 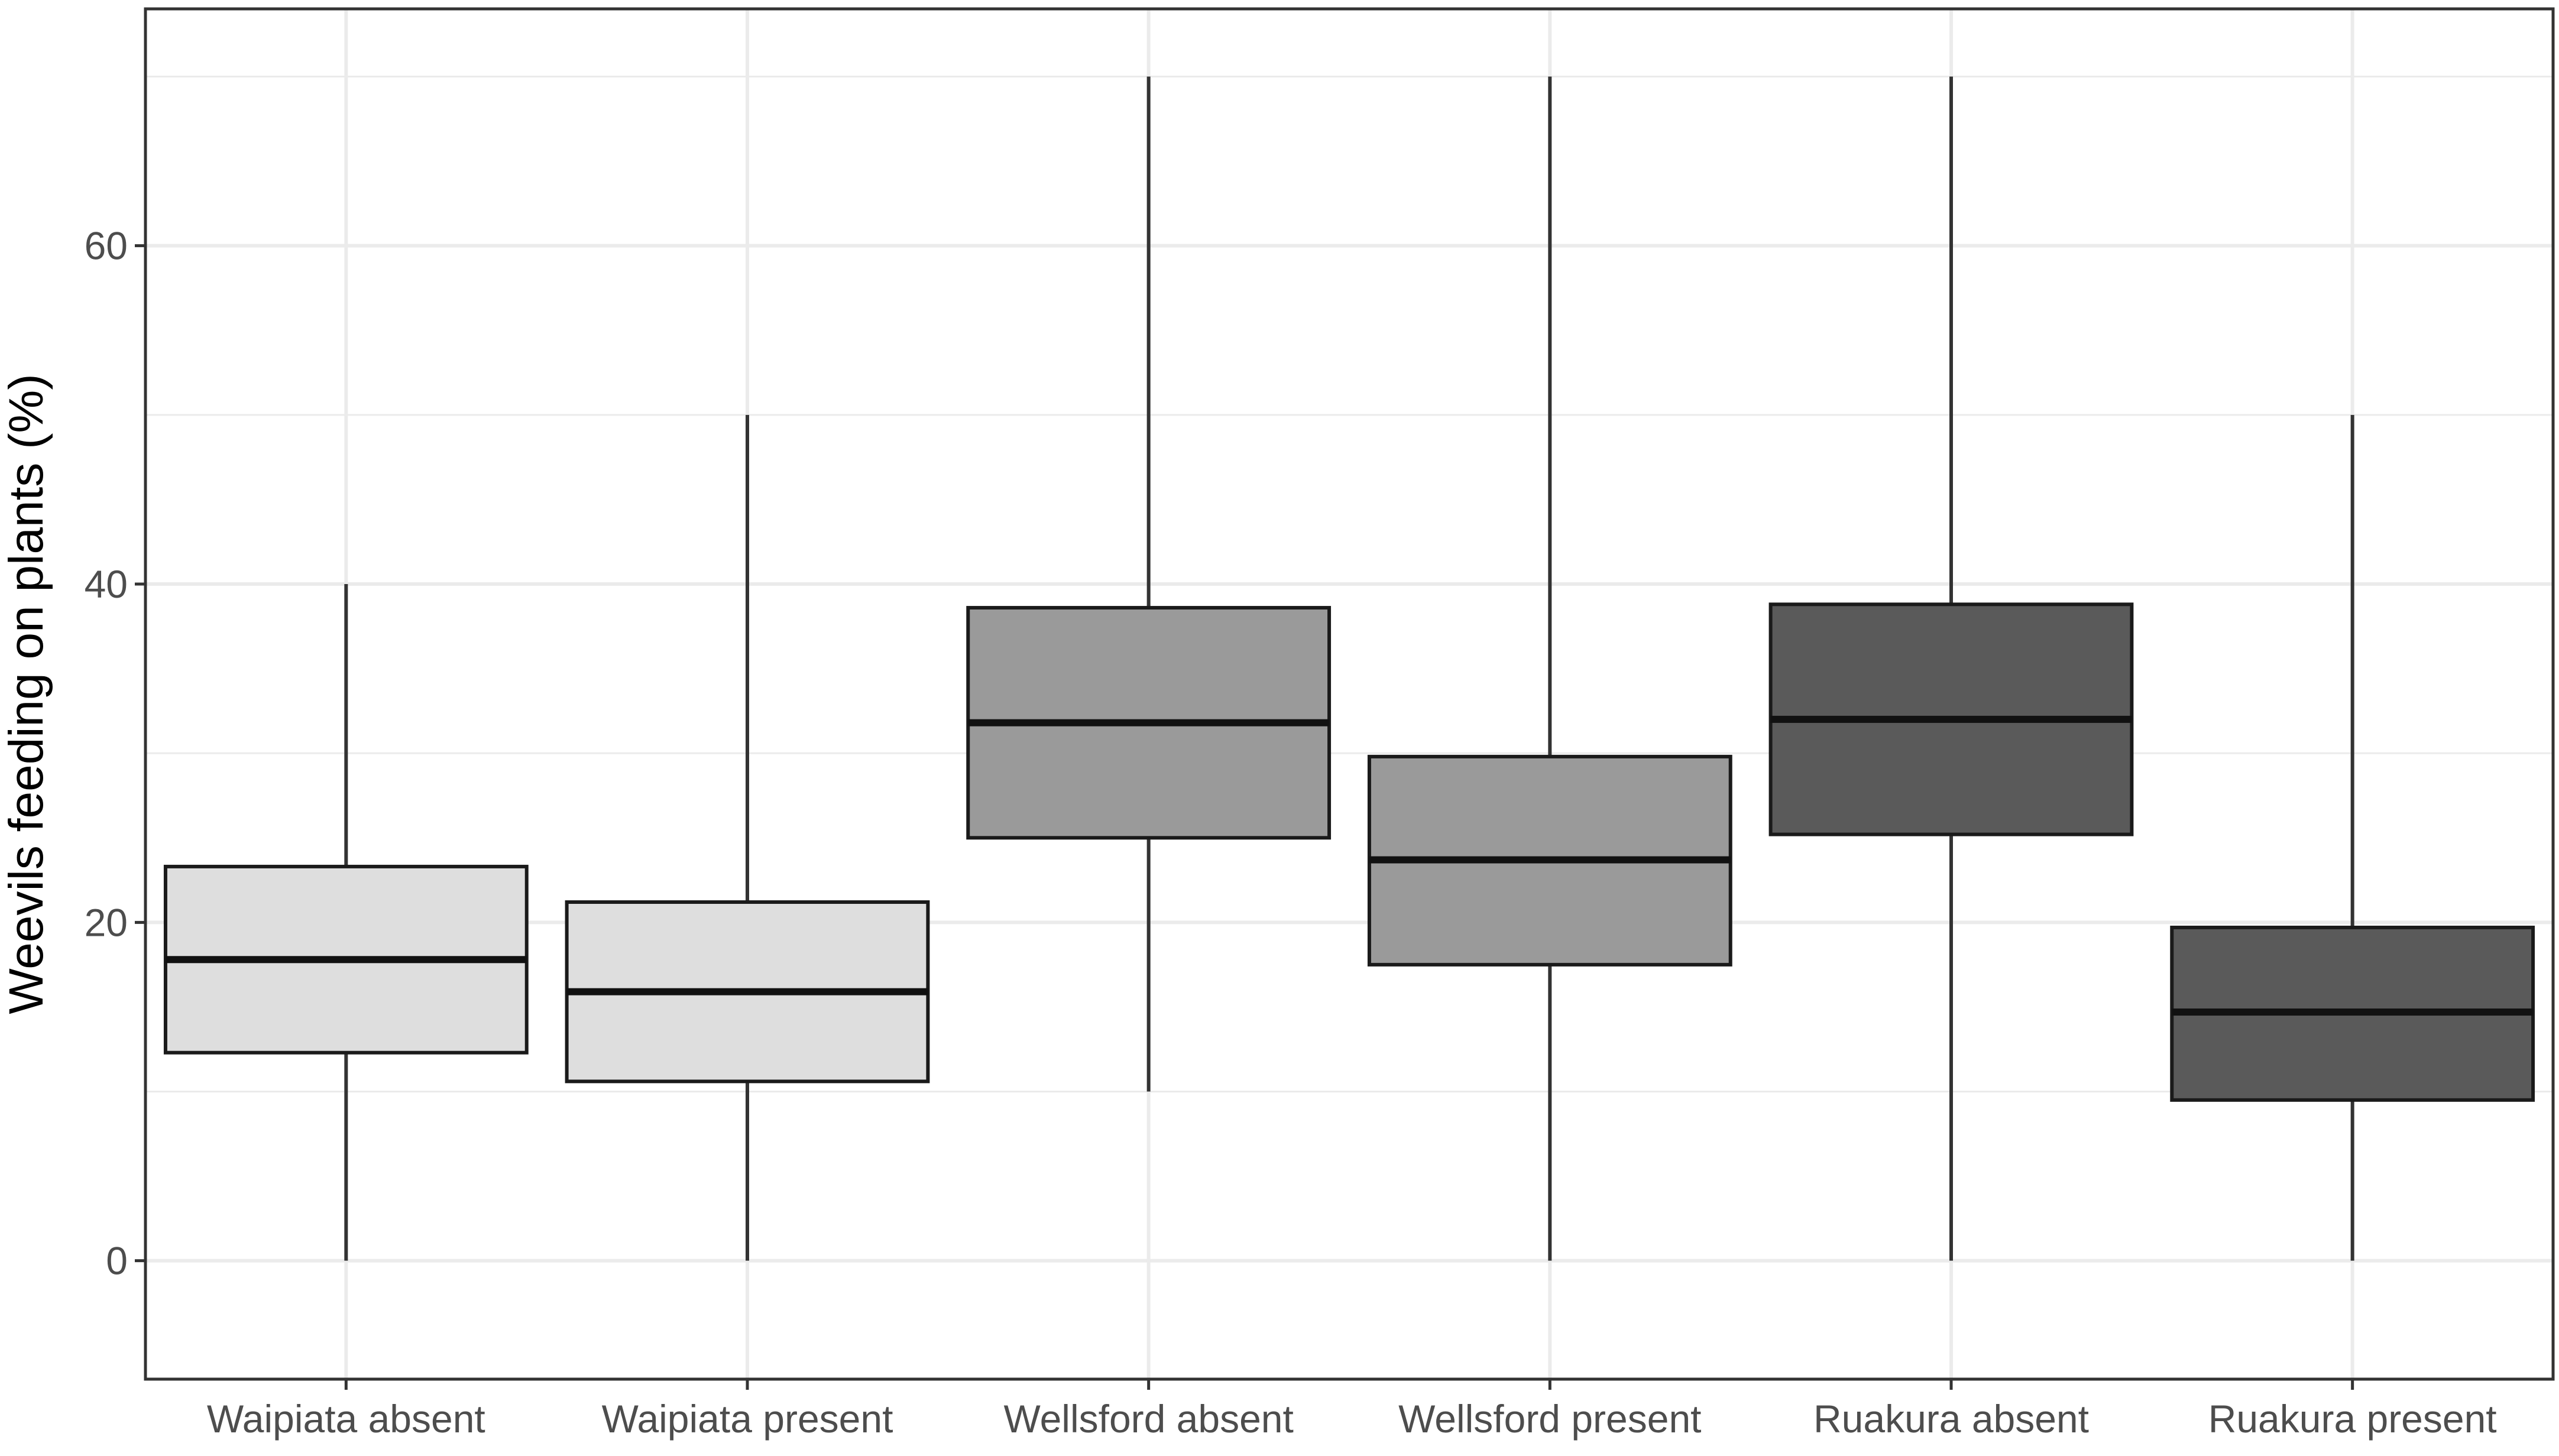 What do you see at coordinates (26, 694) in the screenshot?
I see `y-axis-title: Weevils feeding on plants (%)` at bounding box center [26, 694].